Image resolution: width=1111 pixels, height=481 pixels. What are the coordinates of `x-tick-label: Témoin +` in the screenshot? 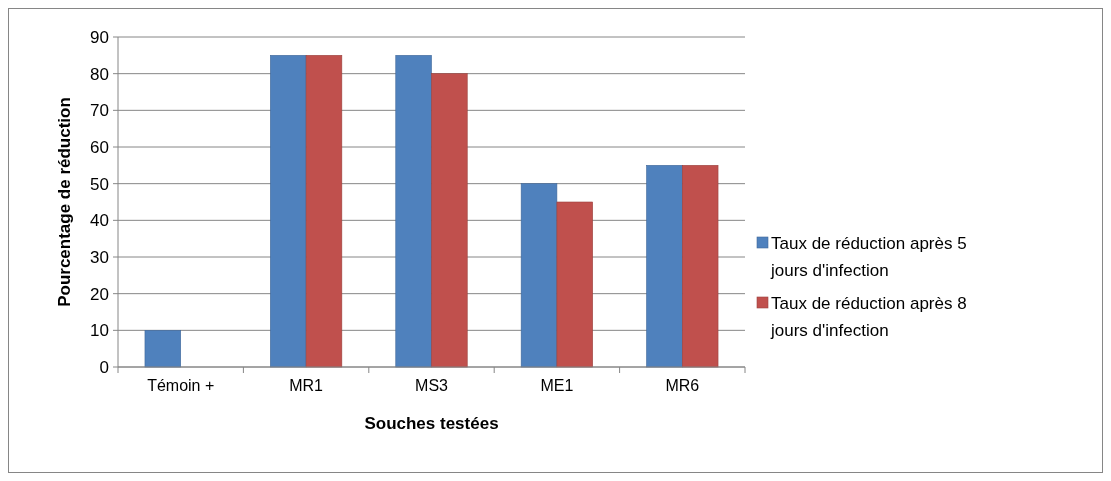 It's located at (181, 385).